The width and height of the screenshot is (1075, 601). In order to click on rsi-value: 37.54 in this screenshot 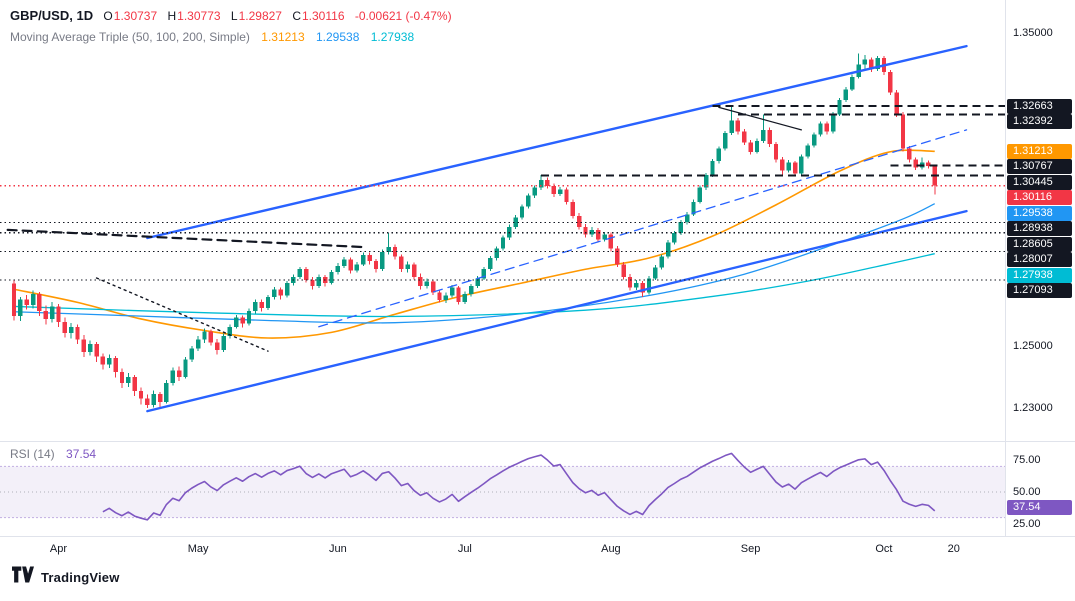, I will do `click(81, 454)`.